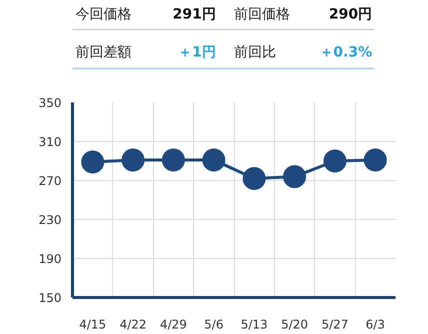  What do you see at coordinates (345, 52) in the screenshot?
I see `text: ＋0.3%` at bounding box center [345, 52].